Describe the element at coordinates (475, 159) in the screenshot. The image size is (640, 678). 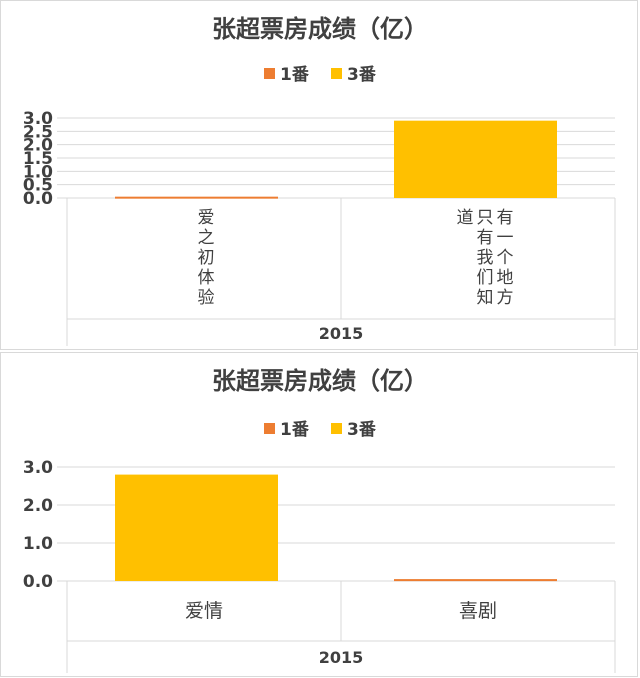
I see `bar-3番-2` at that location.